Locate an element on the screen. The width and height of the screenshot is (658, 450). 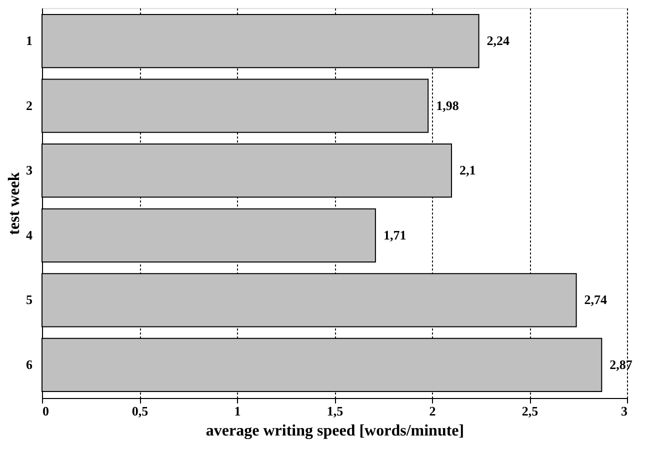
y-tick-label: 1 is located at coordinates (29, 40).